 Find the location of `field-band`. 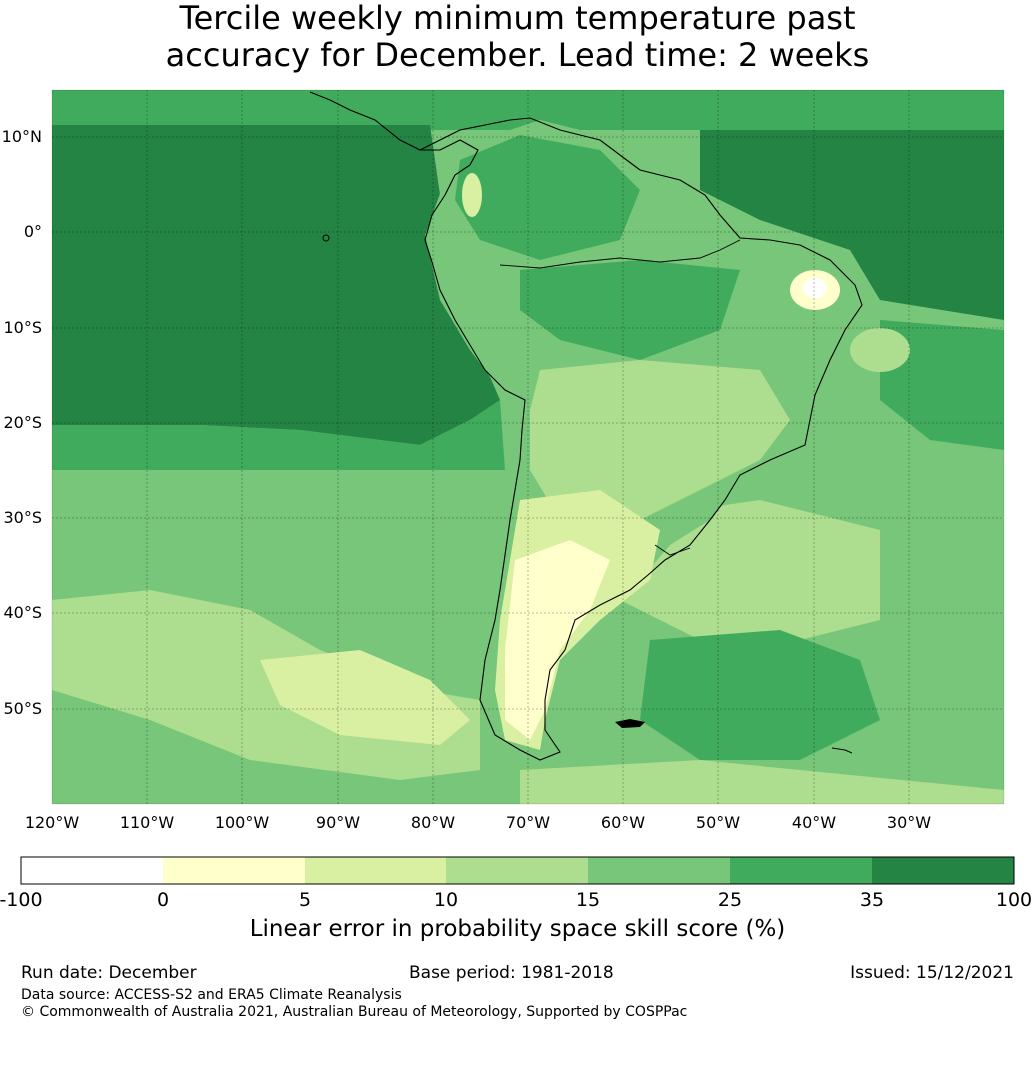

field-band is located at coordinates (528, 110).